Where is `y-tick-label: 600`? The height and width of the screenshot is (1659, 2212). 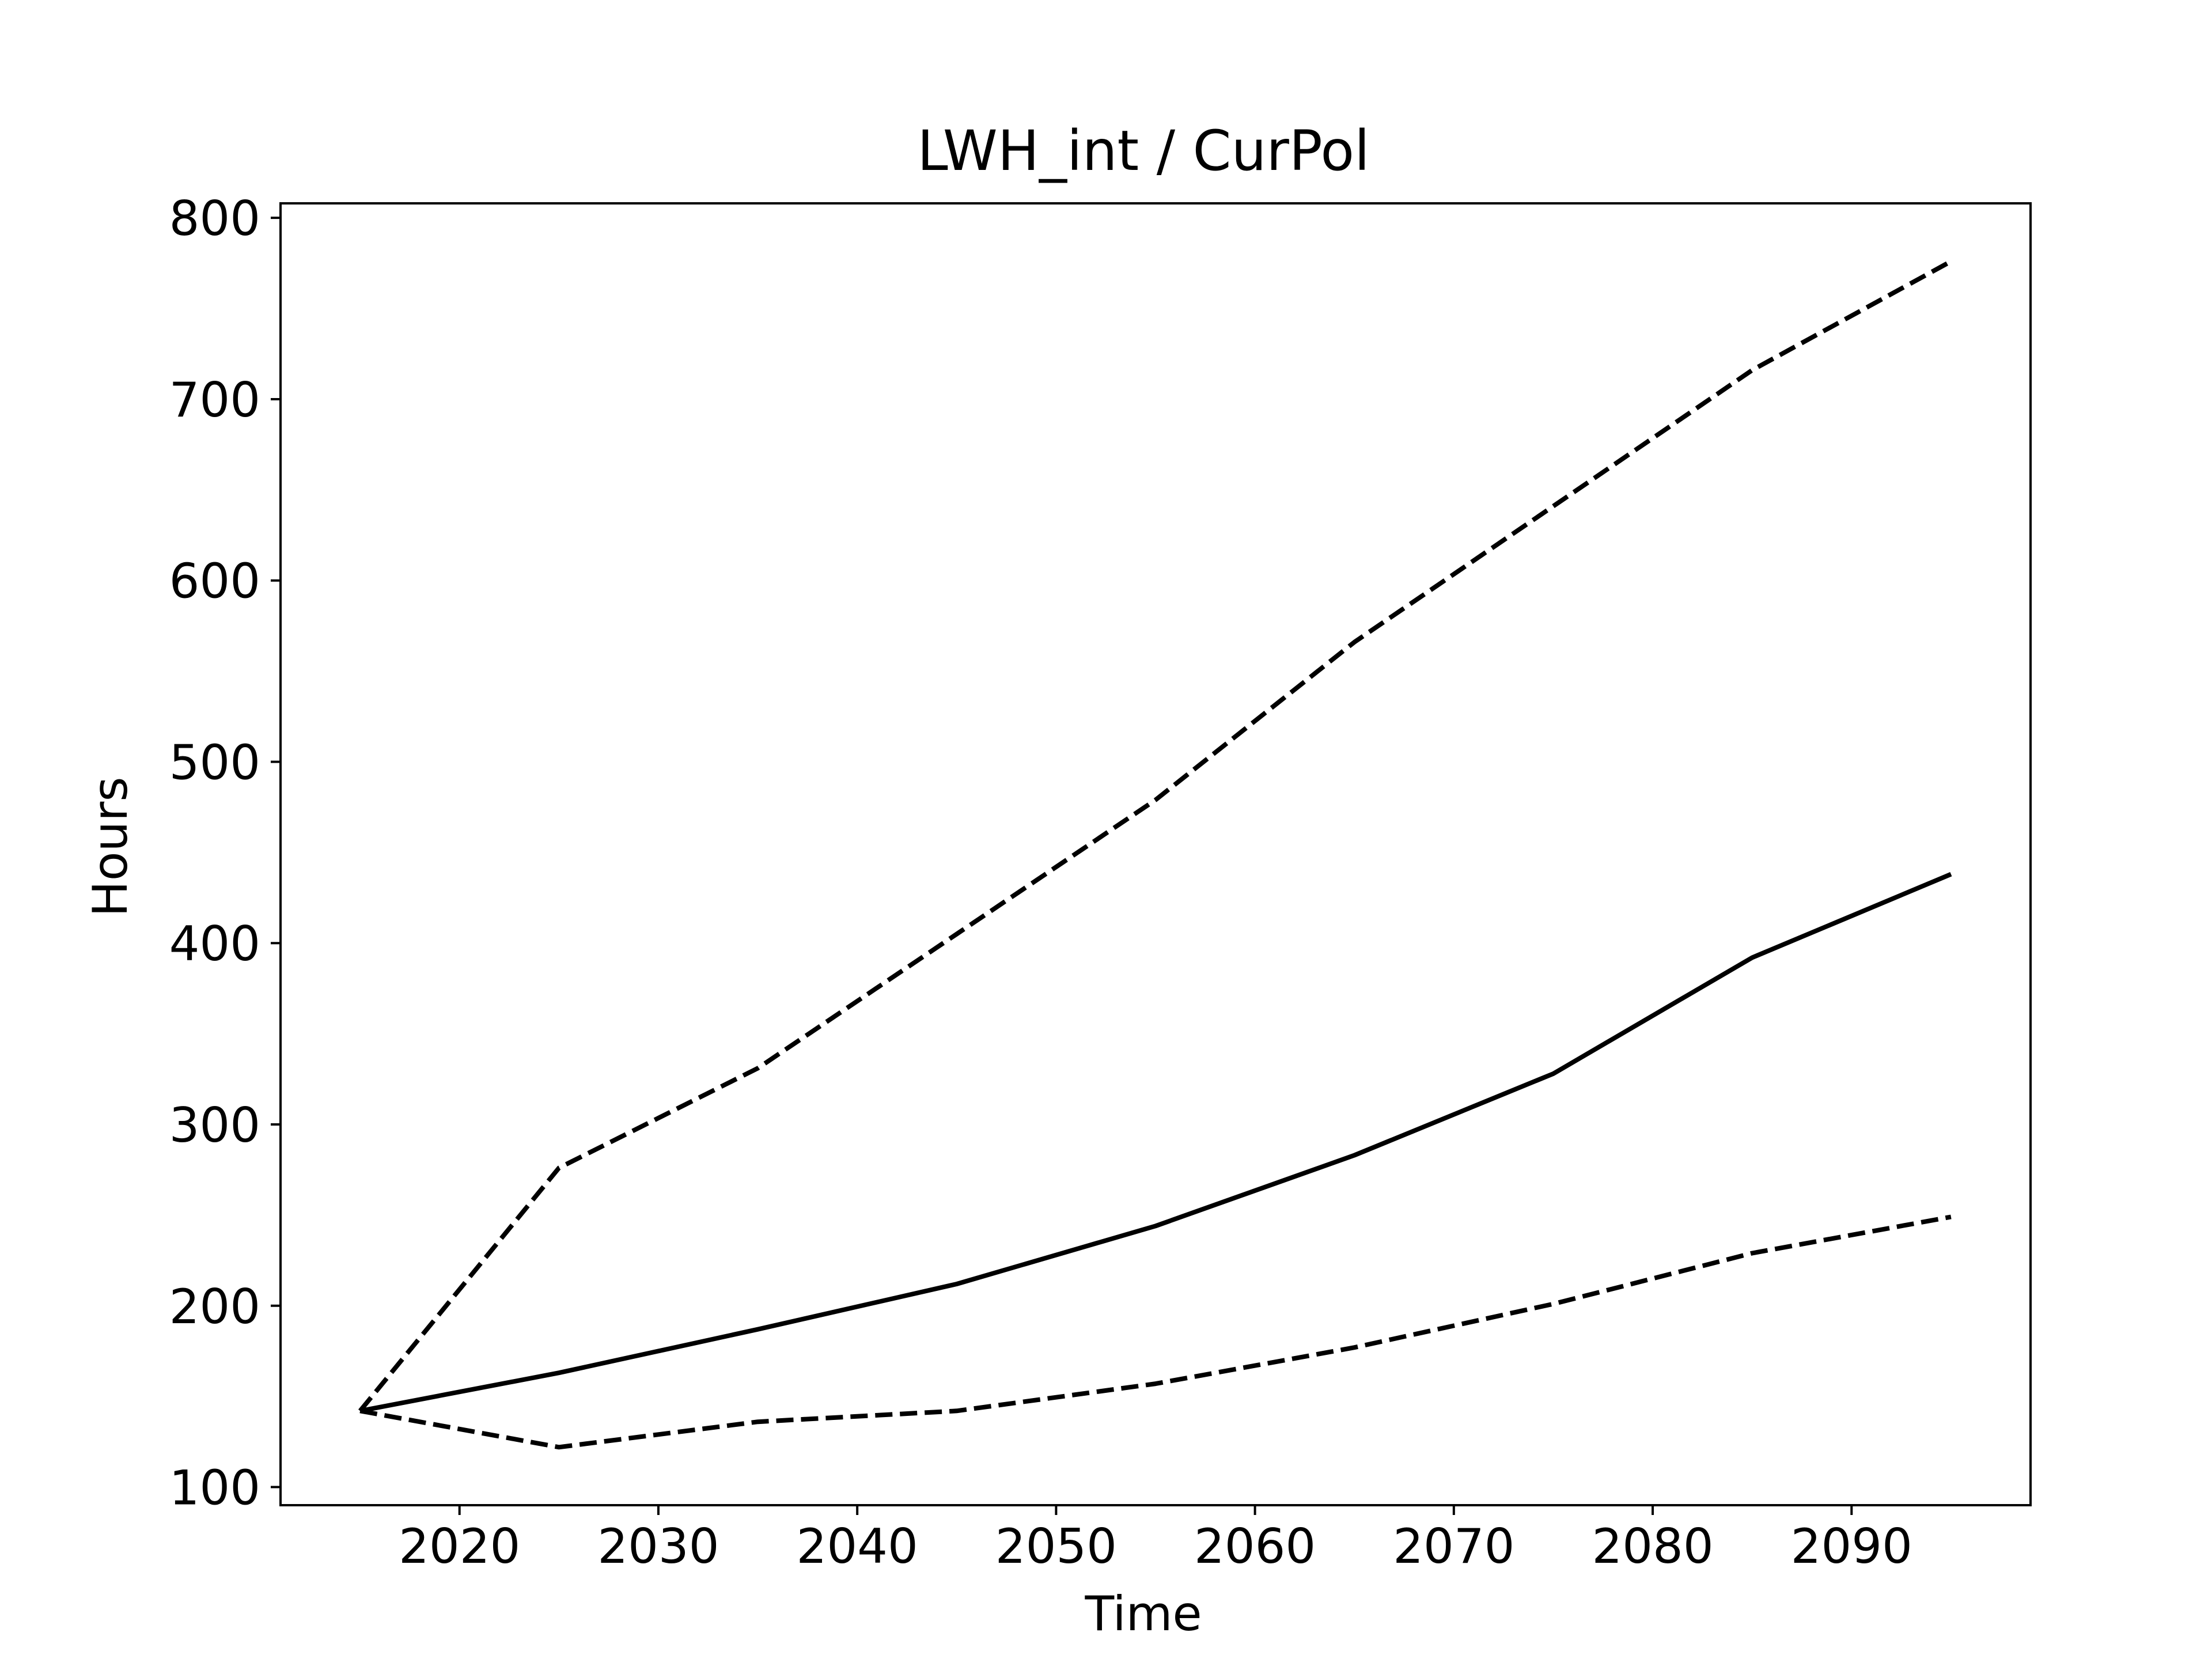 y-tick-label: 600 is located at coordinates (214, 581).